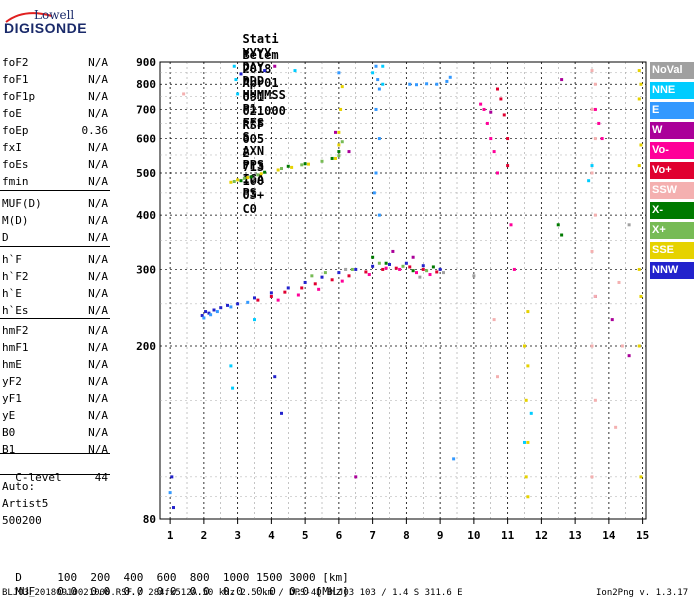 The width and height of the screenshot is (700, 600). I want to click on header-ffs-value: 005, so click(253, 139).